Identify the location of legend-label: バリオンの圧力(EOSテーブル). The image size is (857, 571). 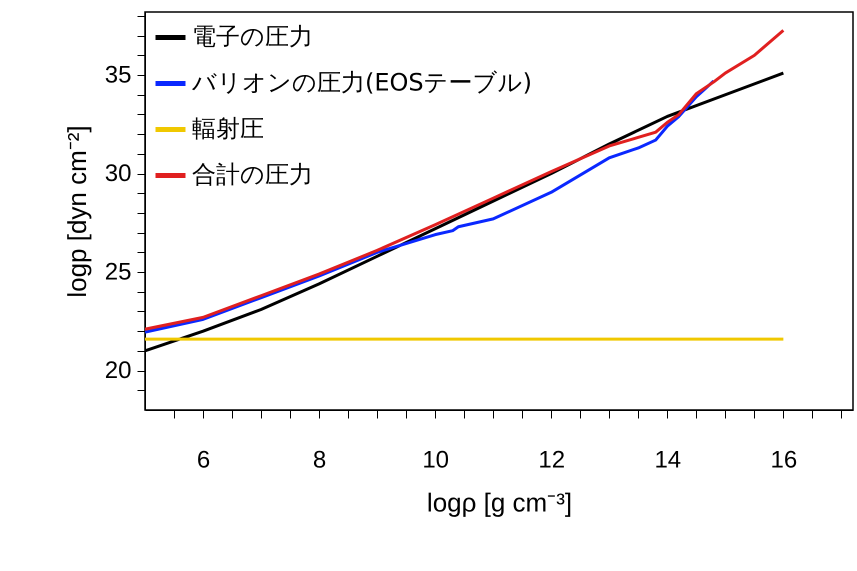
(361, 82).